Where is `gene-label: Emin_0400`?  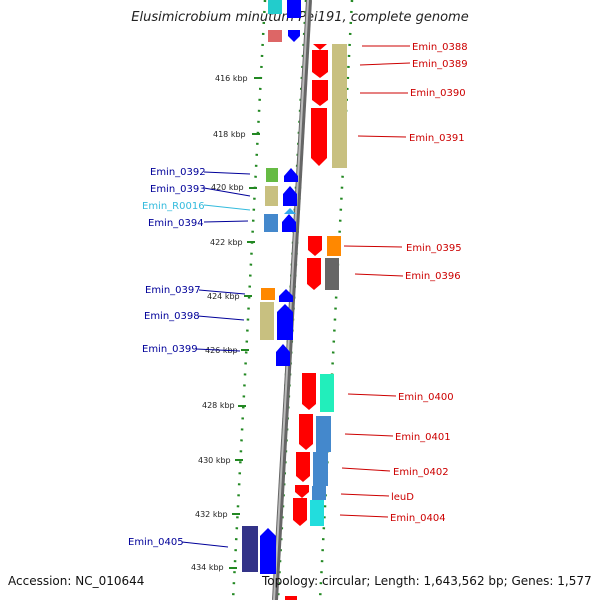
gene-label: Emin_0400 is located at coordinates (426, 397).